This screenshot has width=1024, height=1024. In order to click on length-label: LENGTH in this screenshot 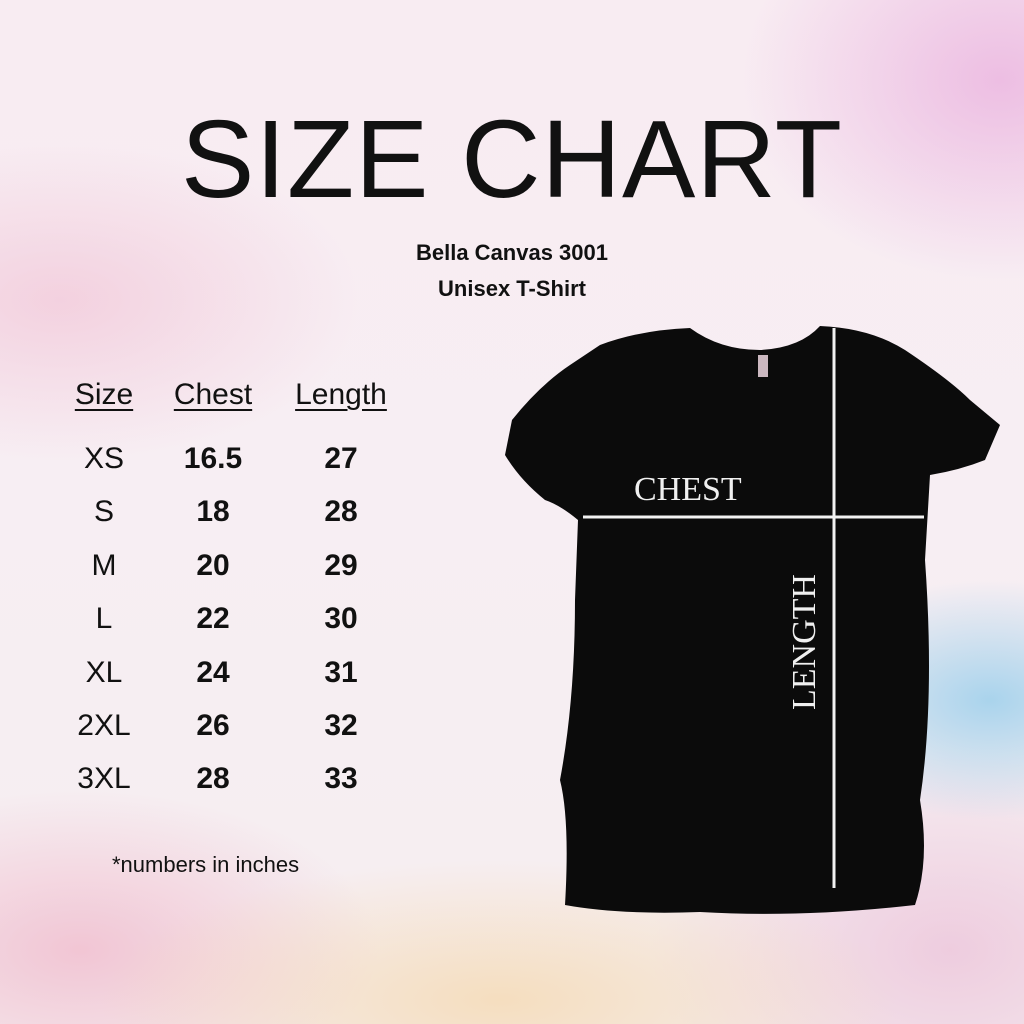, I will do `click(804, 642)`.